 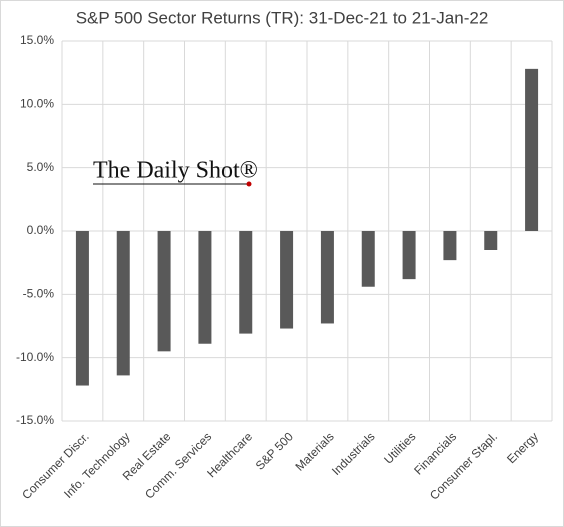 What do you see at coordinates (35, 357) in the screenshot?
I see `y-tick-label: -10.0%` at bounding box center [35, 357].